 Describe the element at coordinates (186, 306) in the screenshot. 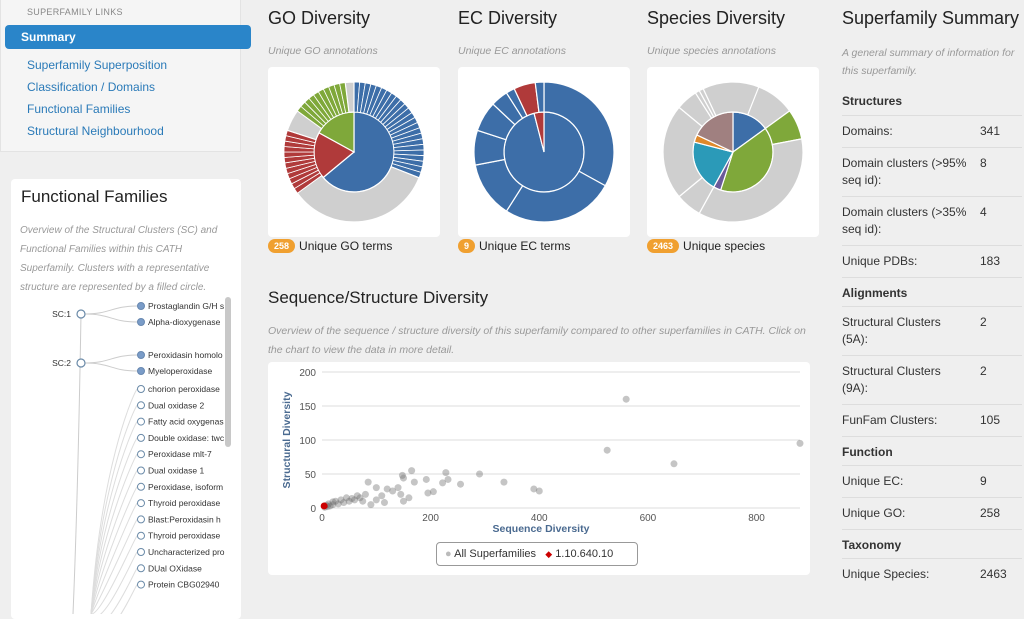

I see `family-label: Prostaglandin G/H s` at that location.